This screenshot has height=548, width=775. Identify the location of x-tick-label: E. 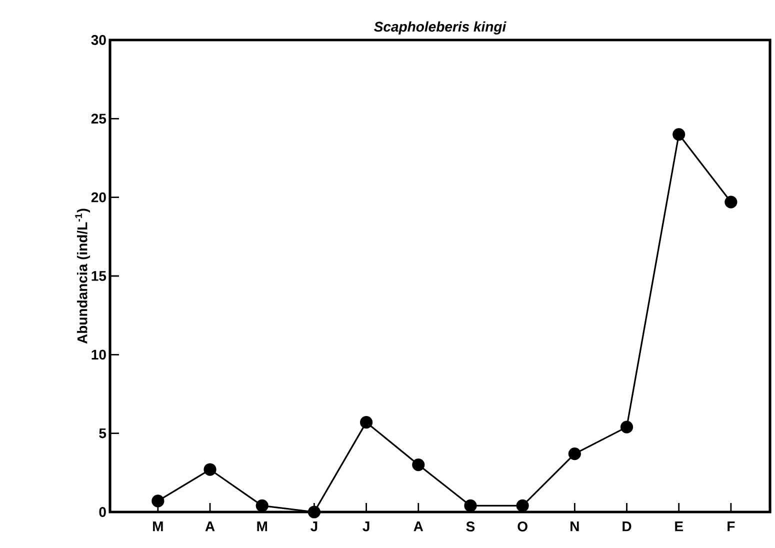
(679, 527).